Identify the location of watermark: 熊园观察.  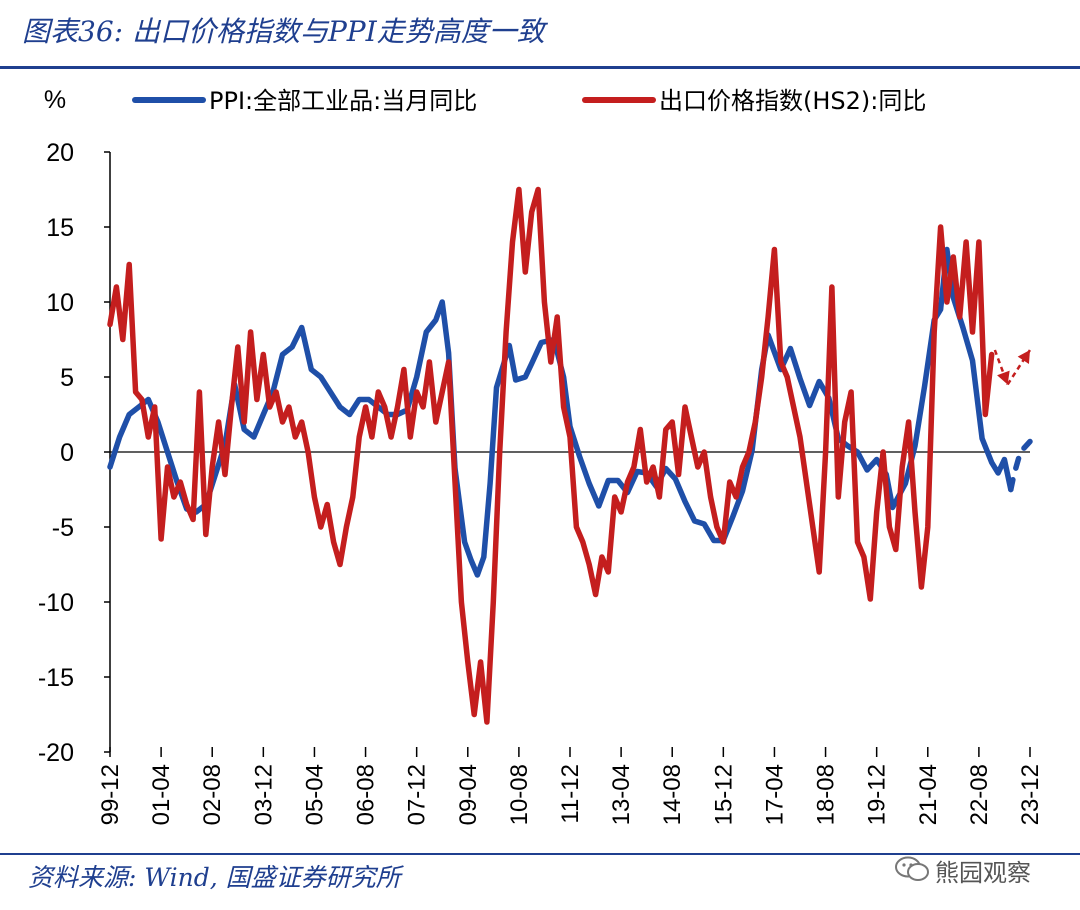
(980, 868).